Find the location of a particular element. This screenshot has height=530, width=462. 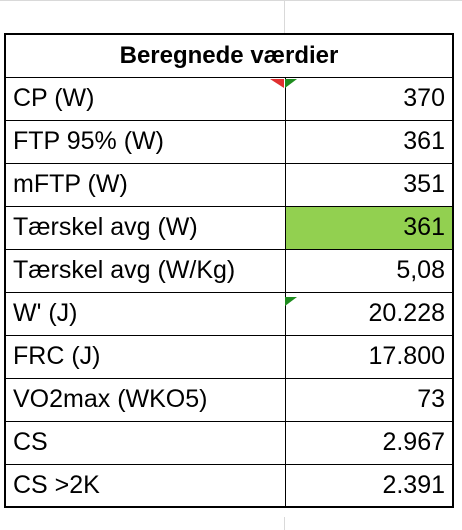

table-row: FRC (J) 17.800 is located at coordinates (229, 356).